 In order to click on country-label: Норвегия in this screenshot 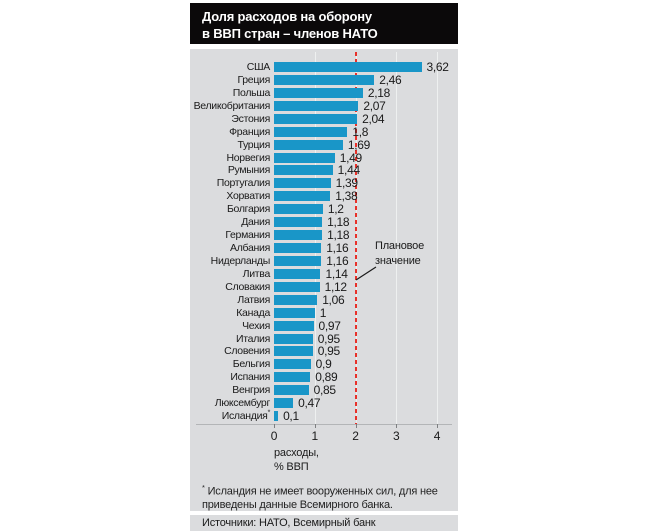, I will do `click(248, 157)`.